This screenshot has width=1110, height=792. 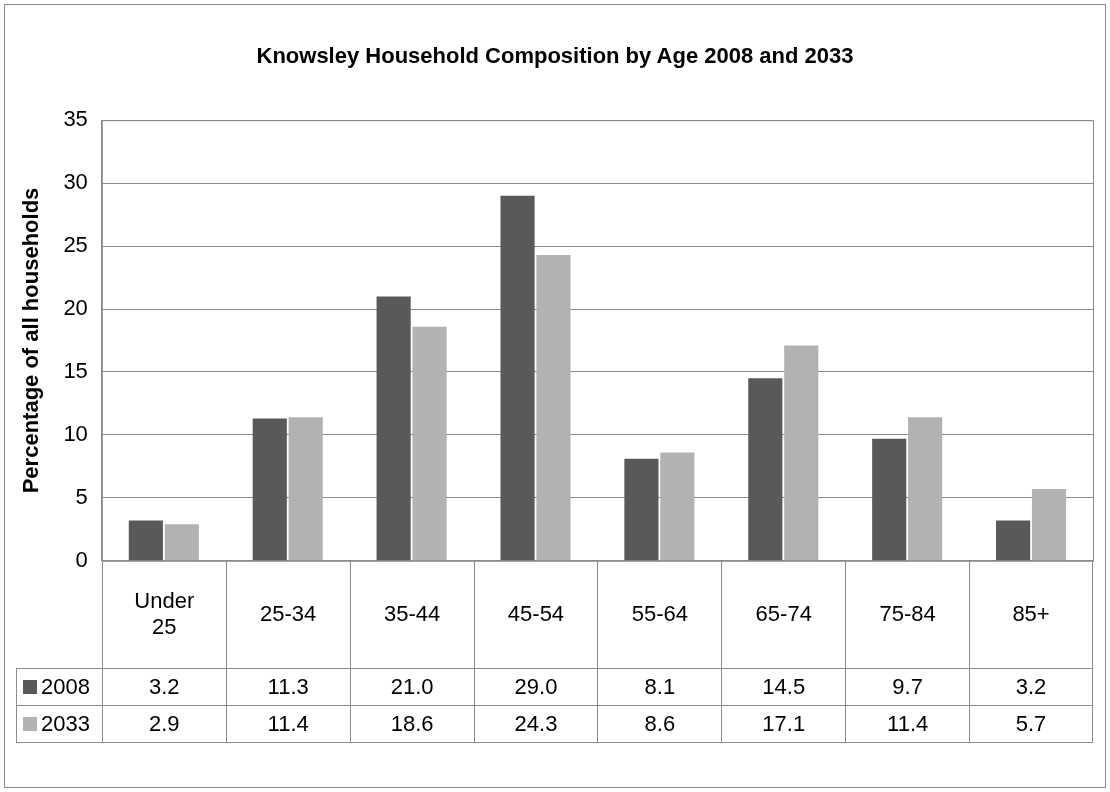 I want to click on y-tick-label: 25, so click(x=75, y=245).